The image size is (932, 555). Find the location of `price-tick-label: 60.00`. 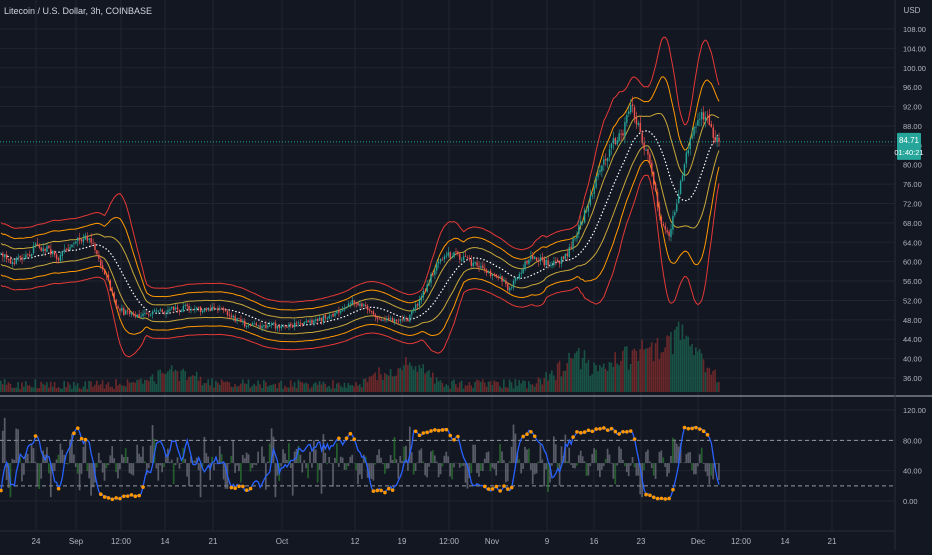

price-tick-label: 60.00 is located at coordinates (912, 262).